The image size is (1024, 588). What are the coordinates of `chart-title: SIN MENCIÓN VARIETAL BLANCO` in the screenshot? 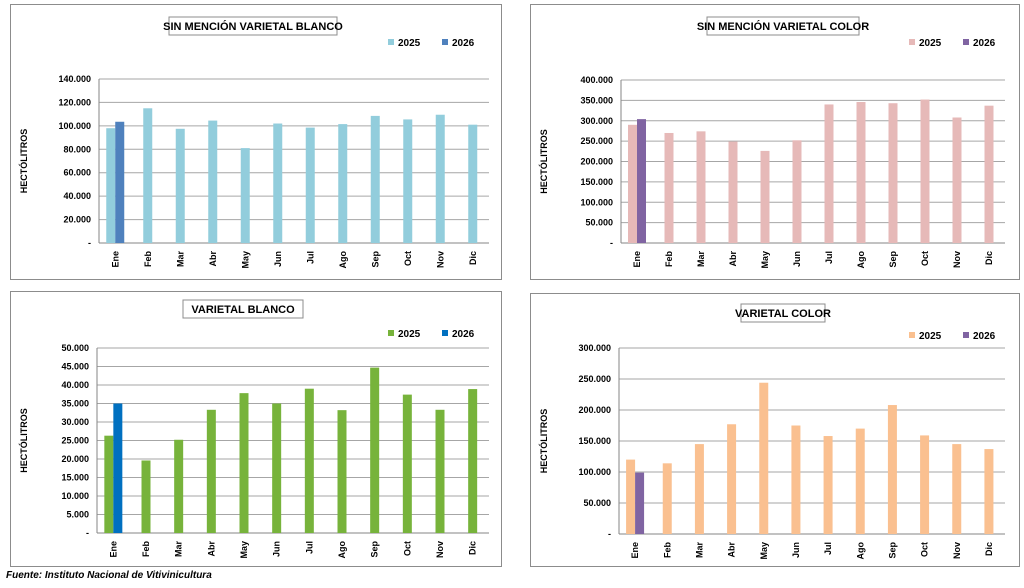 It's located at (253, 26).